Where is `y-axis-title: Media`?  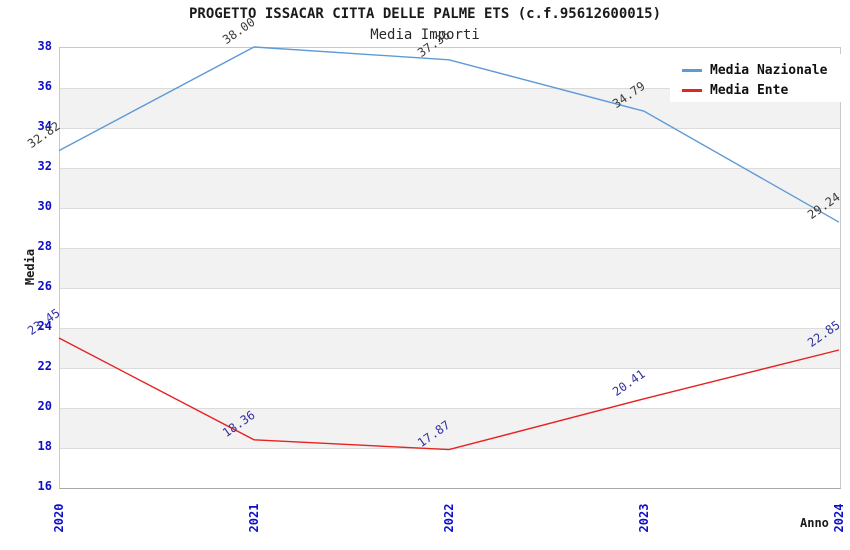
y-axis-title: Media is located at coordinates (30, 267).